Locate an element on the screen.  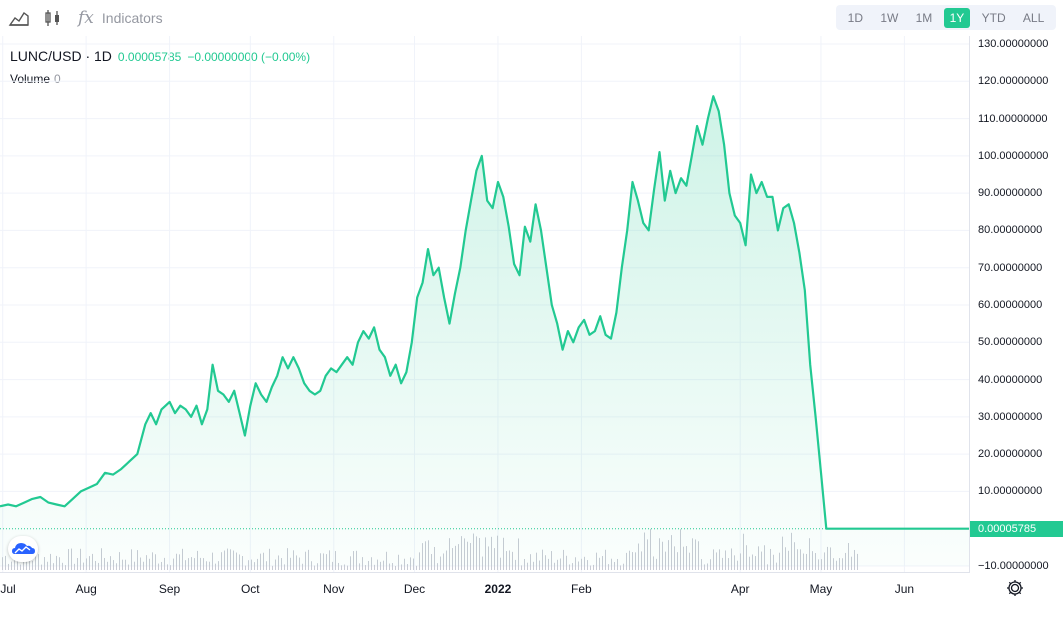
y-tick-label: 130.00000000 is located at coordinates (1013, 44).